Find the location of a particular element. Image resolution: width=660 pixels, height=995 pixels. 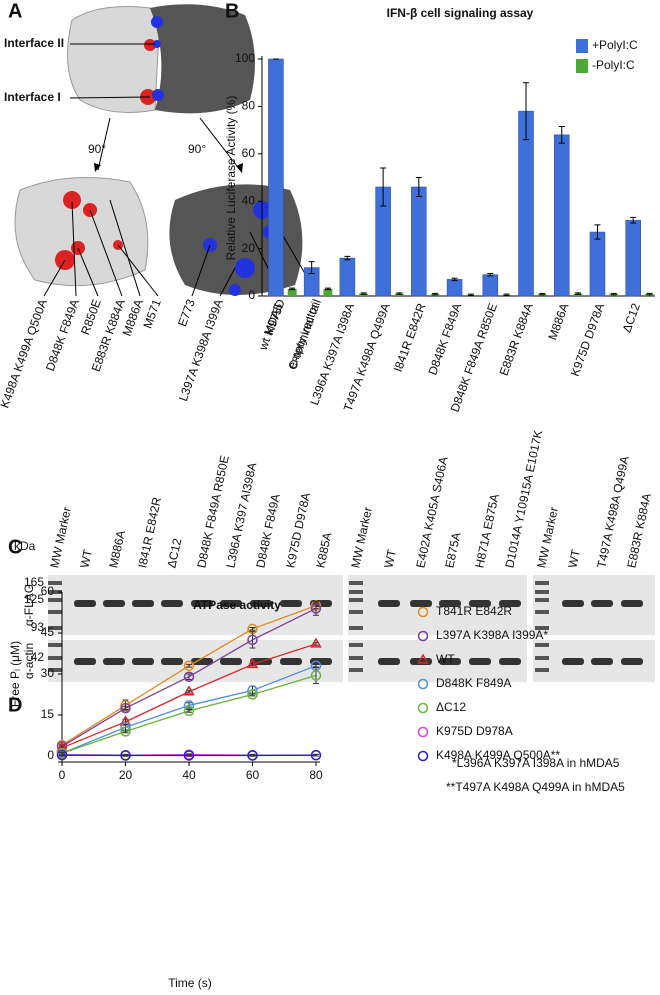

panel-label: A is located at coordinates (15, 11).